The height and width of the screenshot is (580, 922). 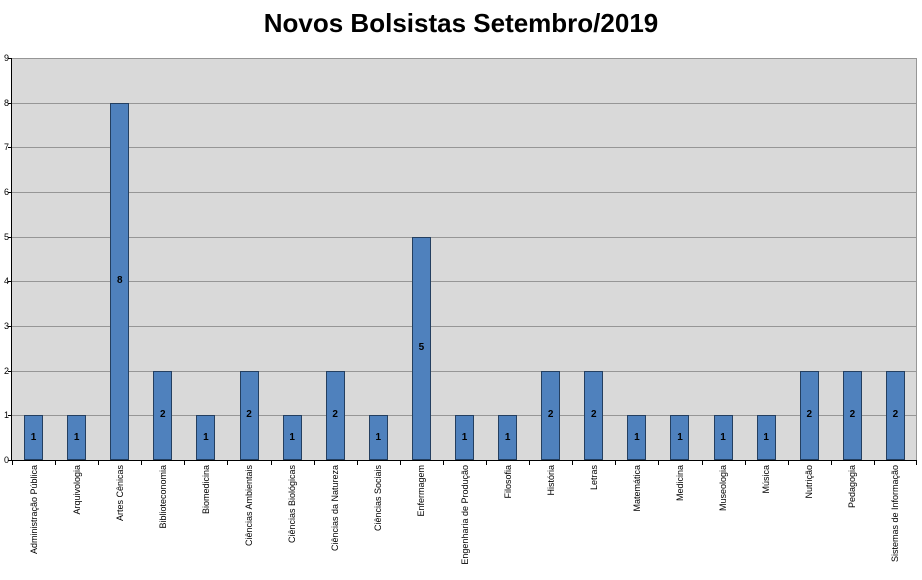 What do you see at coordinates (852, 487) in the screenshot?
I see `x-axis-label: Pedagogia` at bounding box center [852, 487].